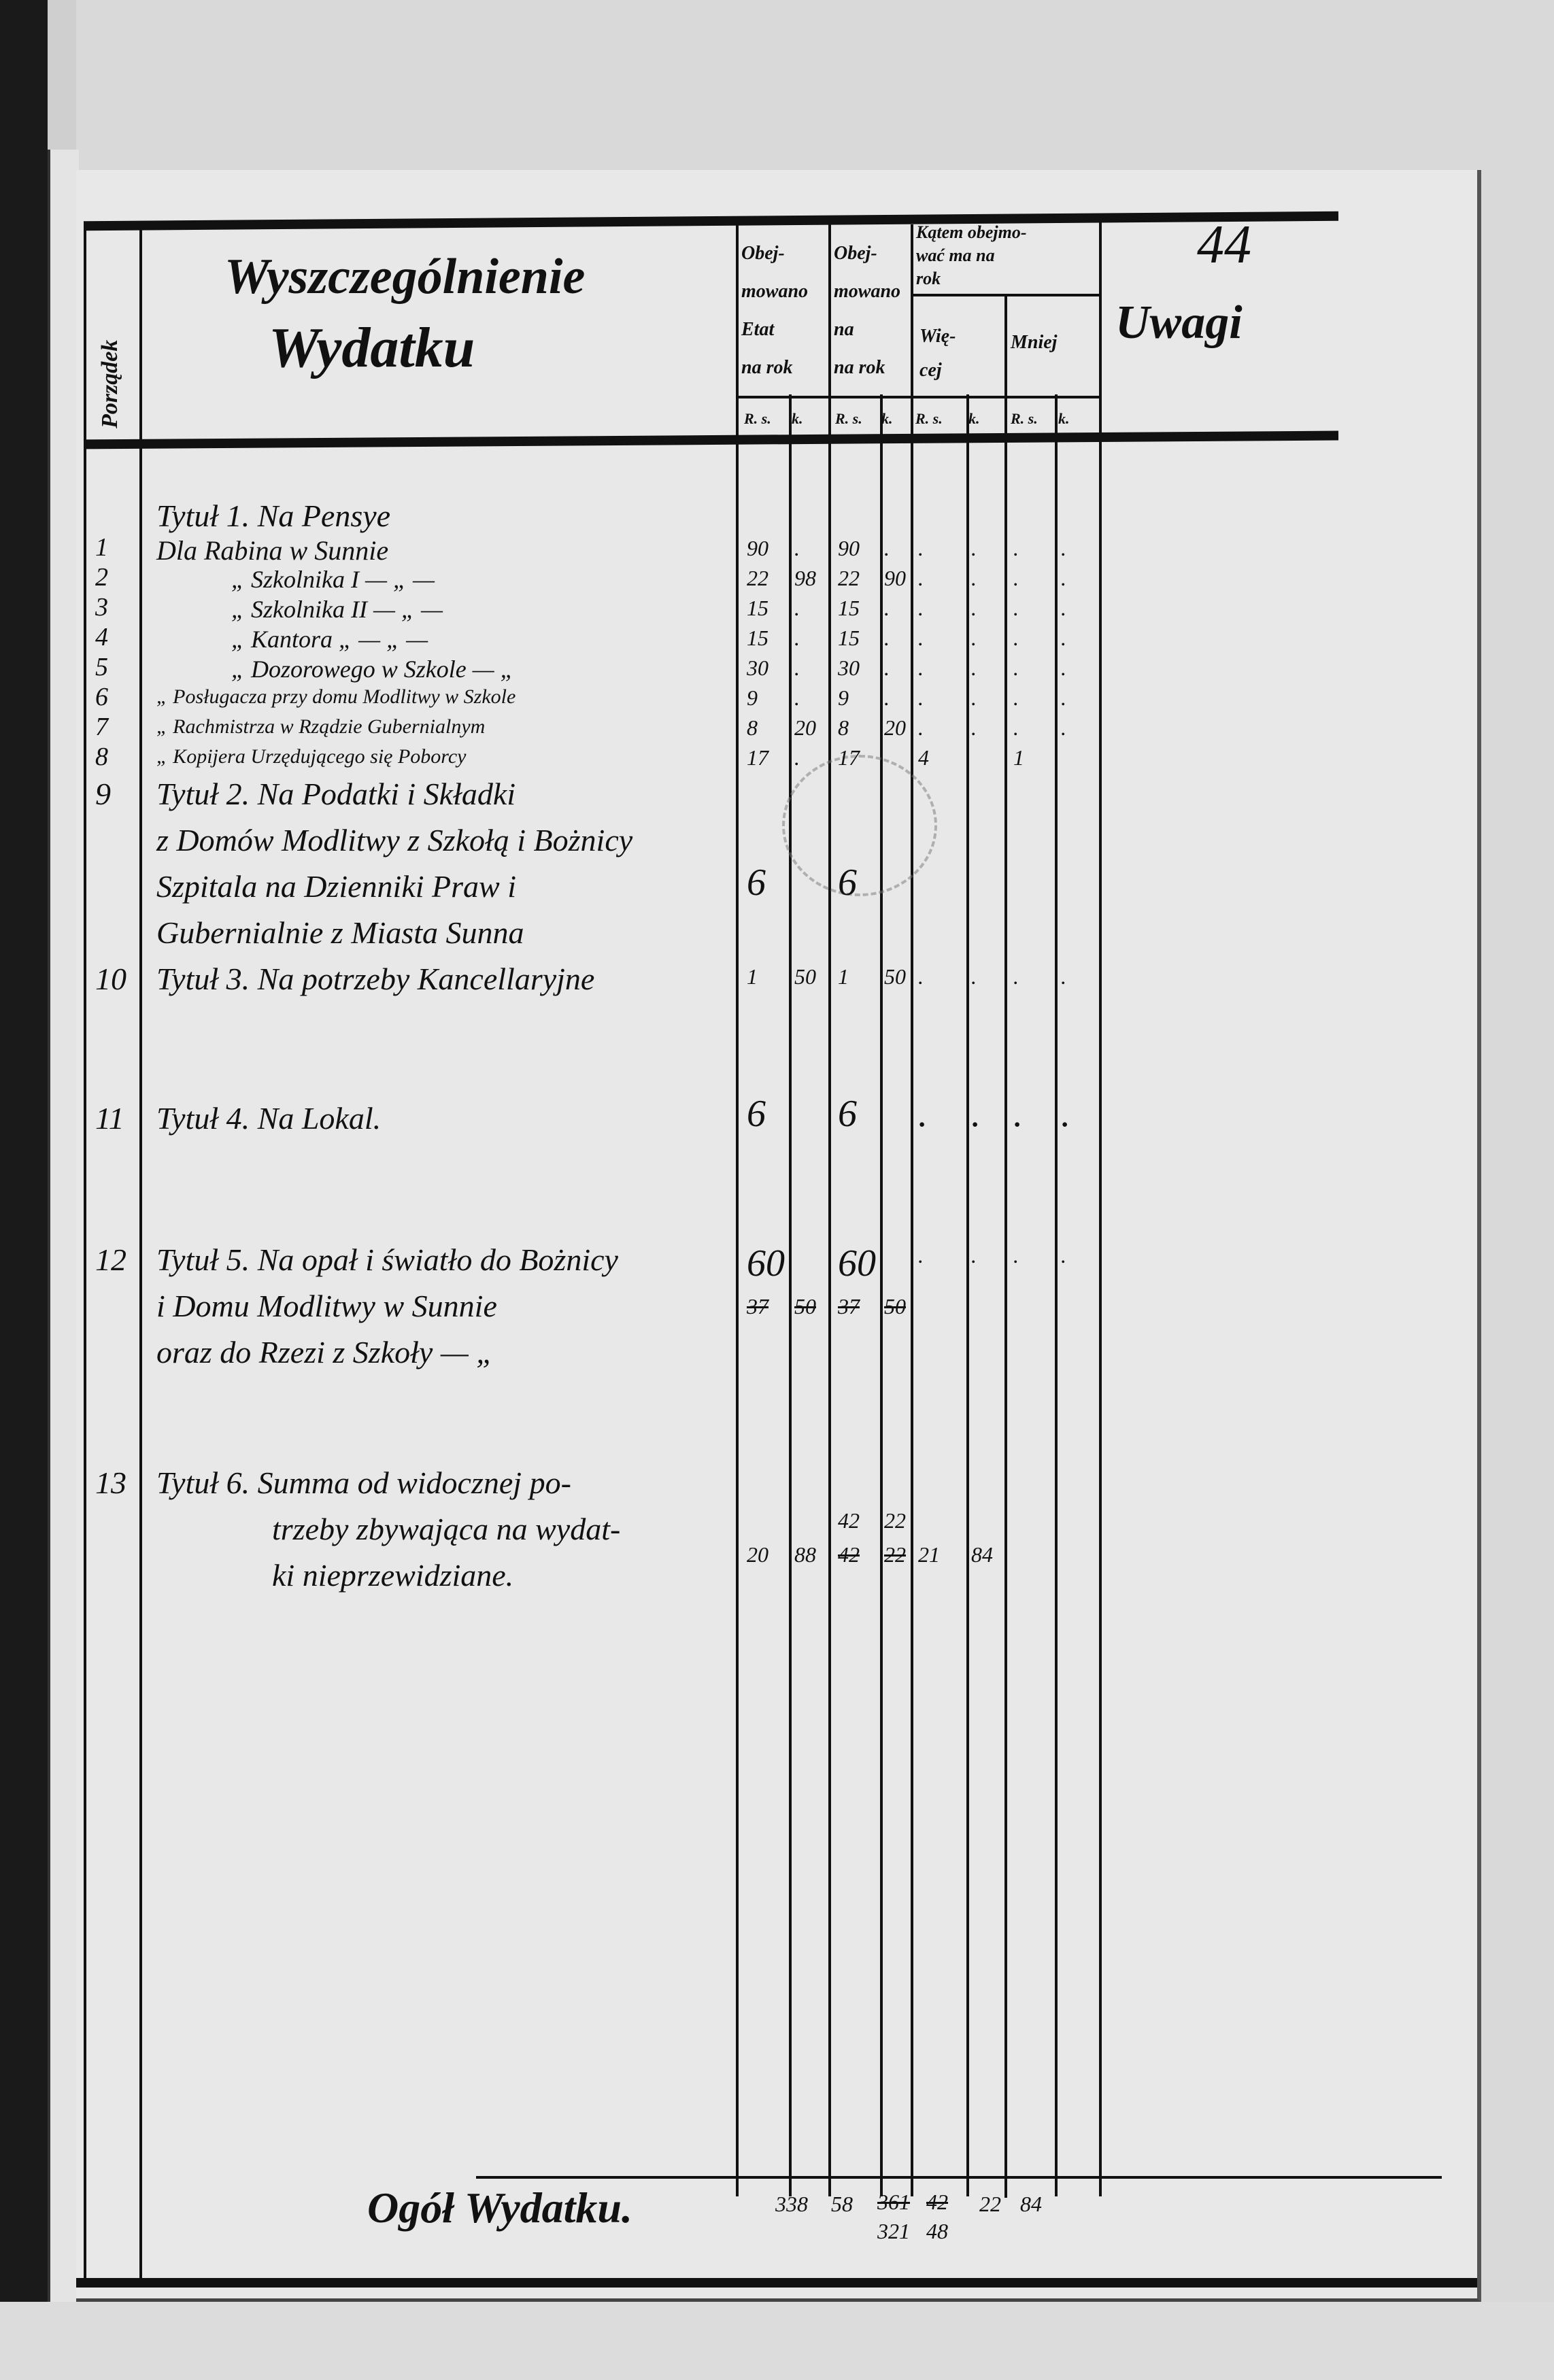  What do you see at coordinates (805, 977) in the screenshot?
I see `amount-cell: 50` at bounding box center [805, 977].